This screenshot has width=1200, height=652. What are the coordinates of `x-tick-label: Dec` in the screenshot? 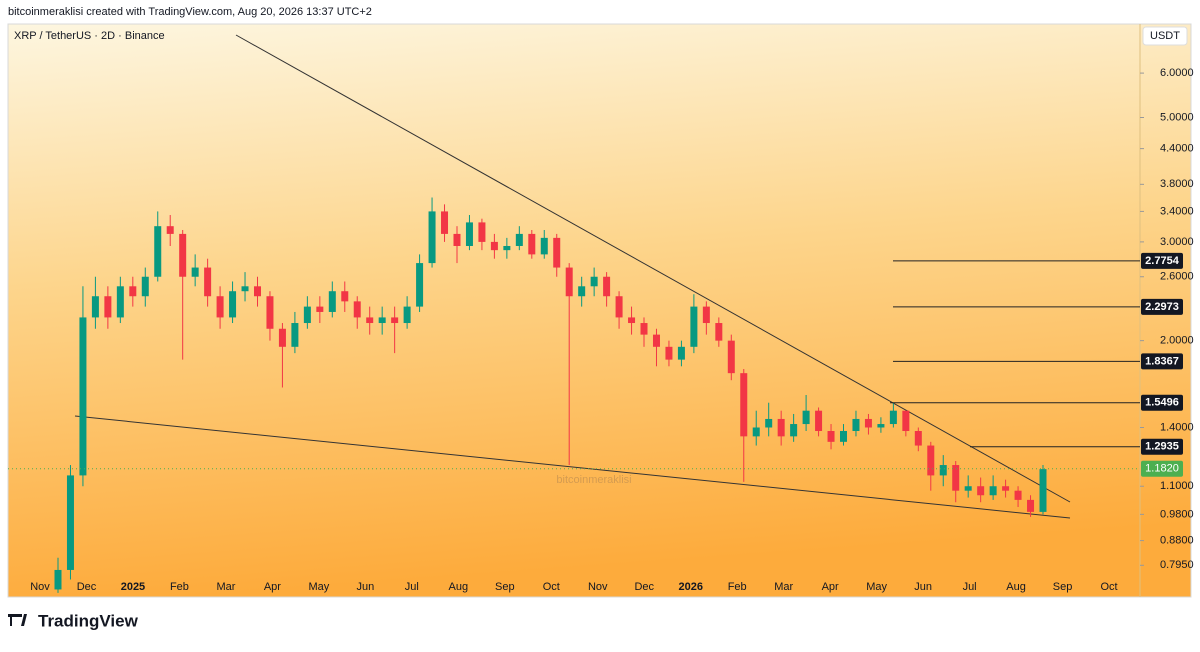 It's located at (644, 587).